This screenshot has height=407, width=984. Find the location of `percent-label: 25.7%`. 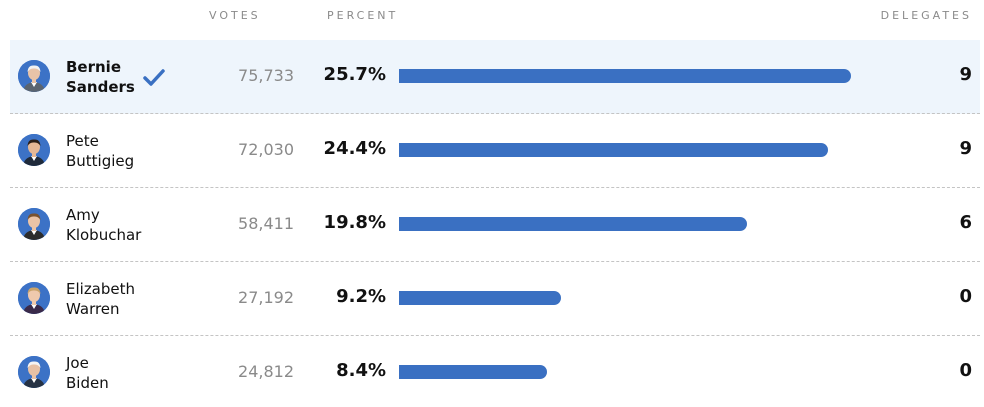

percent-label: 25.7% is located at coordinates (354, 74).